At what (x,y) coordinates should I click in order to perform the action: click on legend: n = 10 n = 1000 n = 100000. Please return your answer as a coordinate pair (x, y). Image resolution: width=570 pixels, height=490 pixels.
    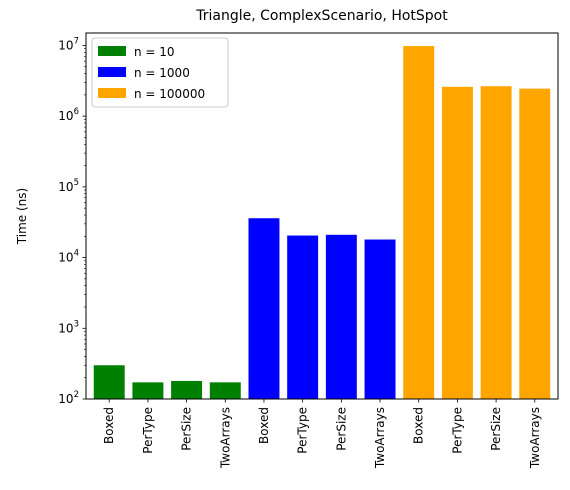
    Looking at the image, I should click on (160, 72).